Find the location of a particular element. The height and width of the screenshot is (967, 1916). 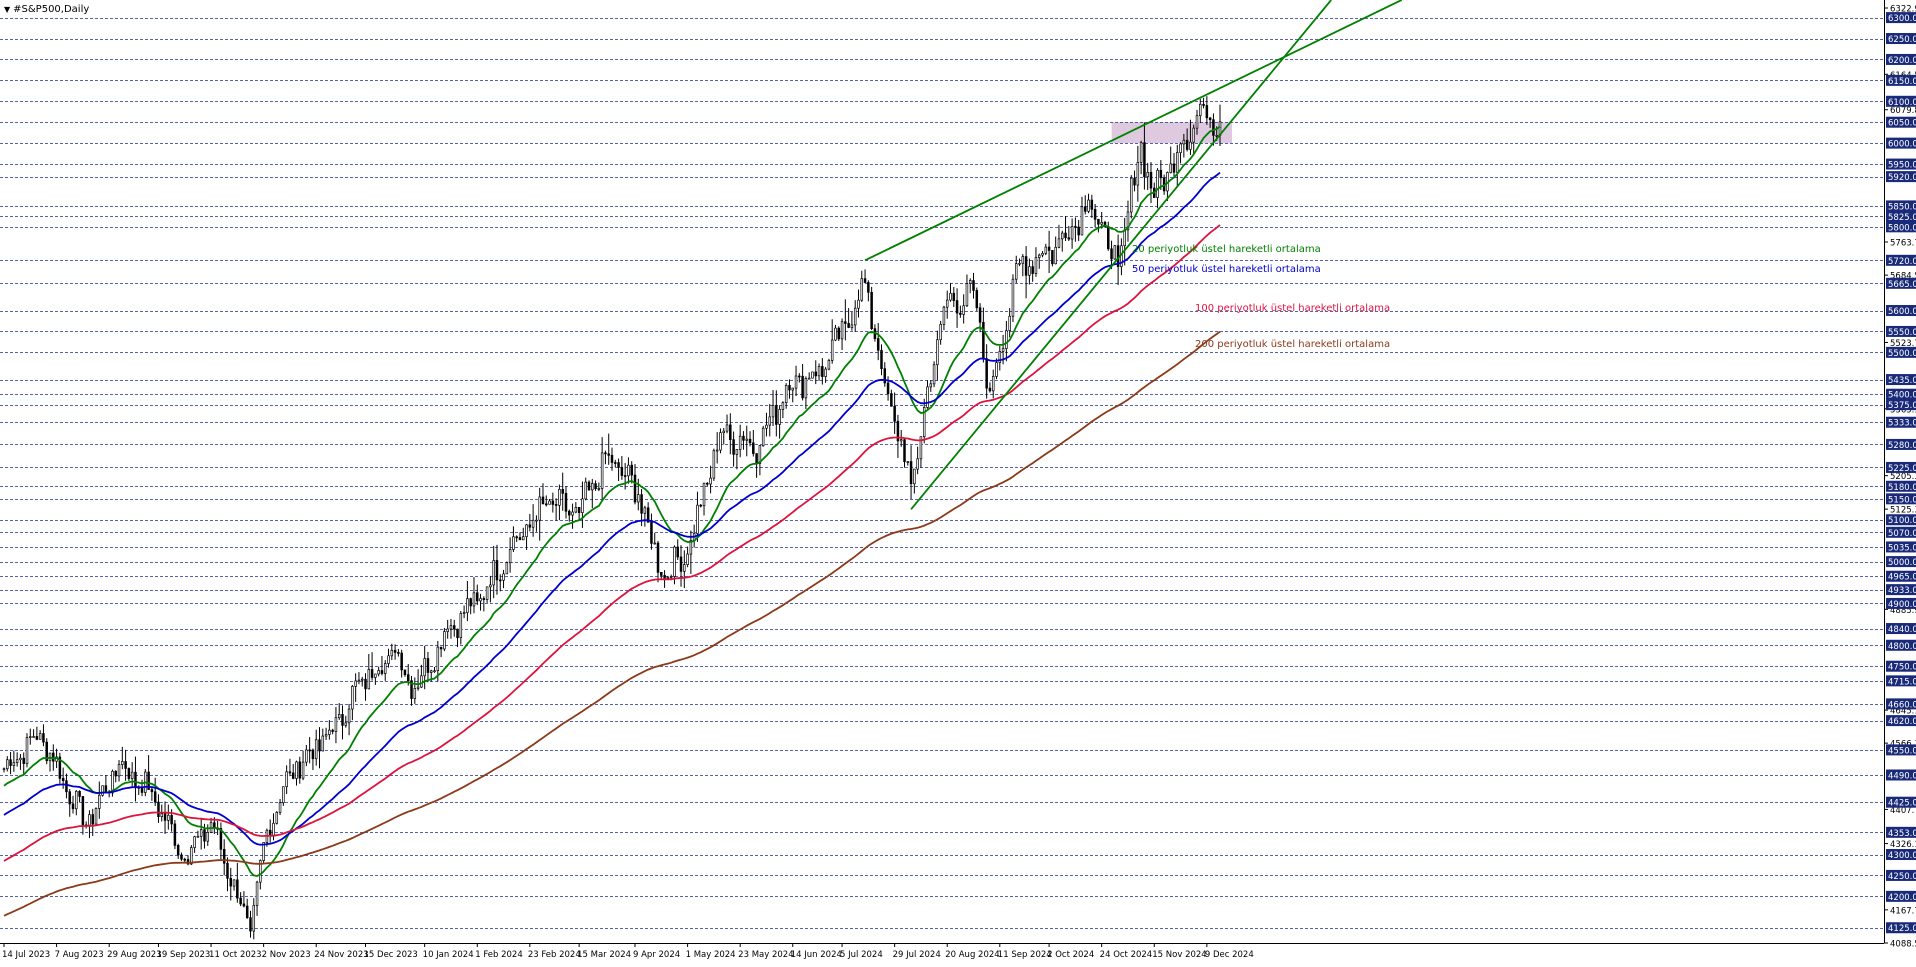

price-level-label: 6200.00 is located at coordinates (1902, 61).